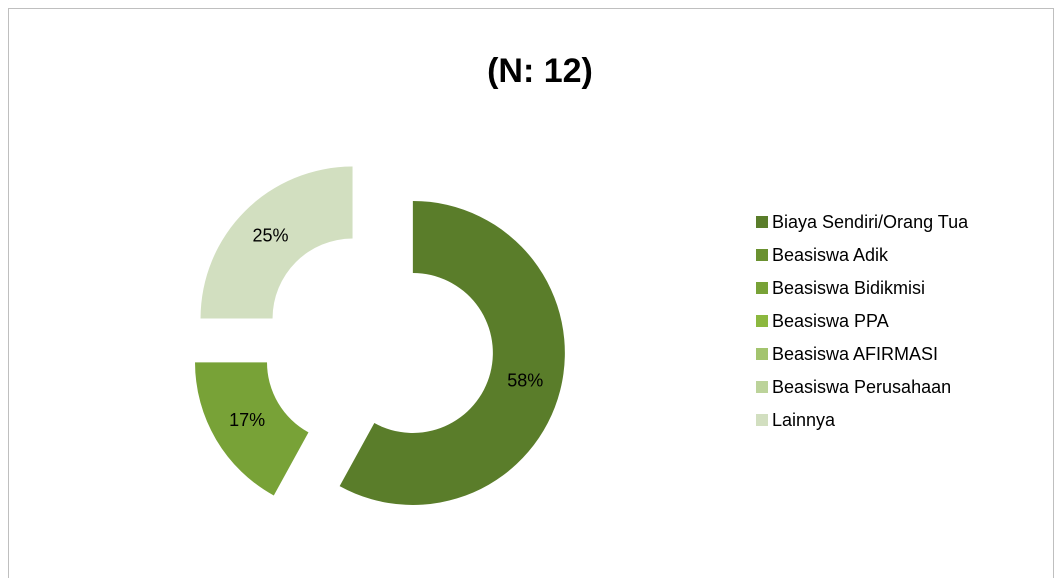  I want to click on chart-title: (N: 12), so click(540, 71).